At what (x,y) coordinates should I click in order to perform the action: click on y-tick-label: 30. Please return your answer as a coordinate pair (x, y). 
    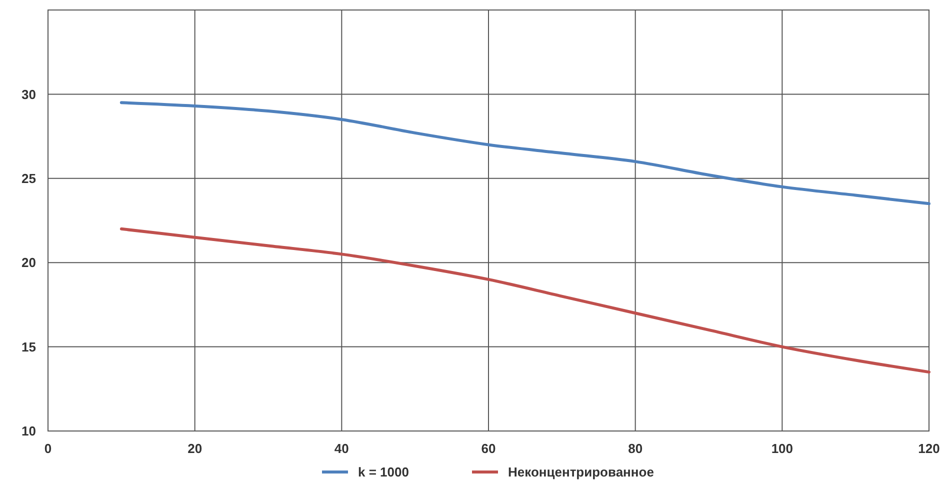
    Looking at the image, I should click on (29, 94).